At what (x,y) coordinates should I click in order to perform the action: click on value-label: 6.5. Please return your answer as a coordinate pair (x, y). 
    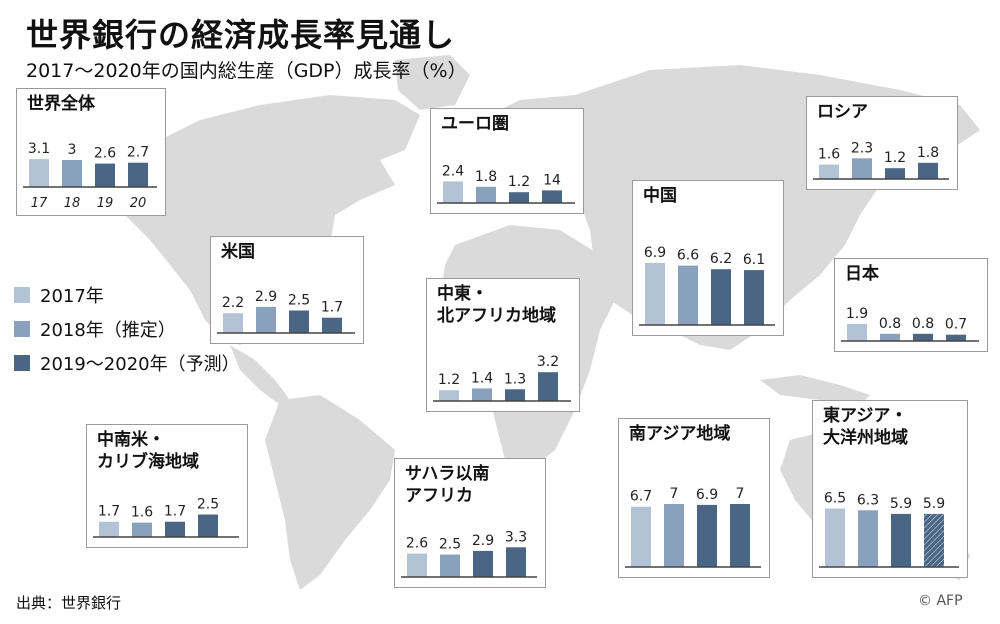
    Looking at the image, I should click on (835, 499).